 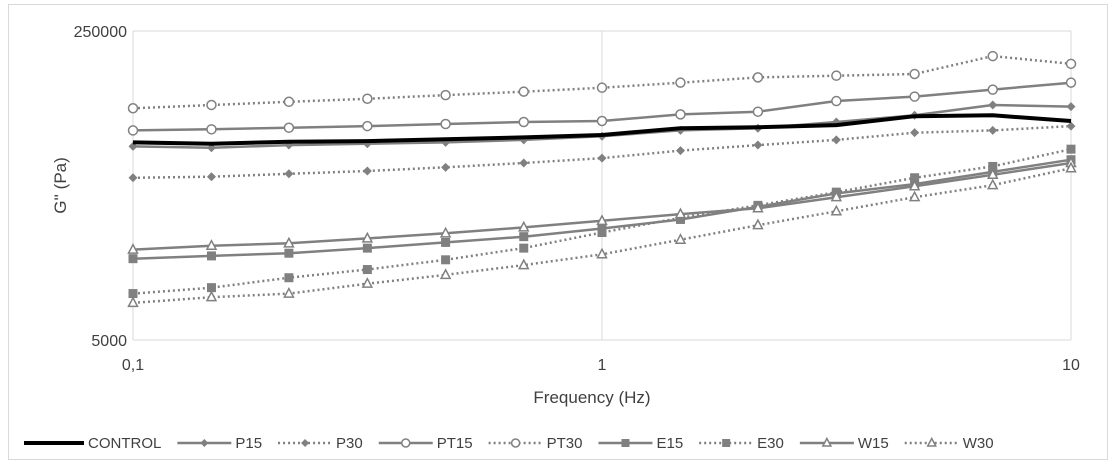 What do you see at coordinates (949, 443) in the screenshot?
I see `legend-item-w30: W30` at bounding box center [949, 443].